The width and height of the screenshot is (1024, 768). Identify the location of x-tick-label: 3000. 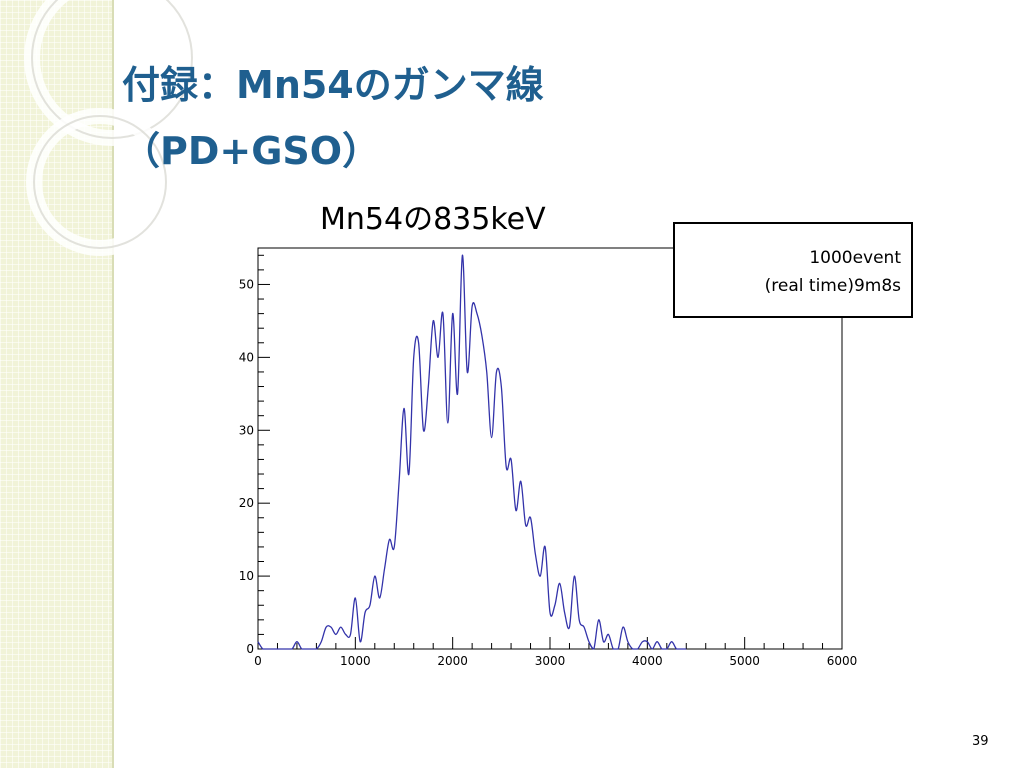
(550, 661).